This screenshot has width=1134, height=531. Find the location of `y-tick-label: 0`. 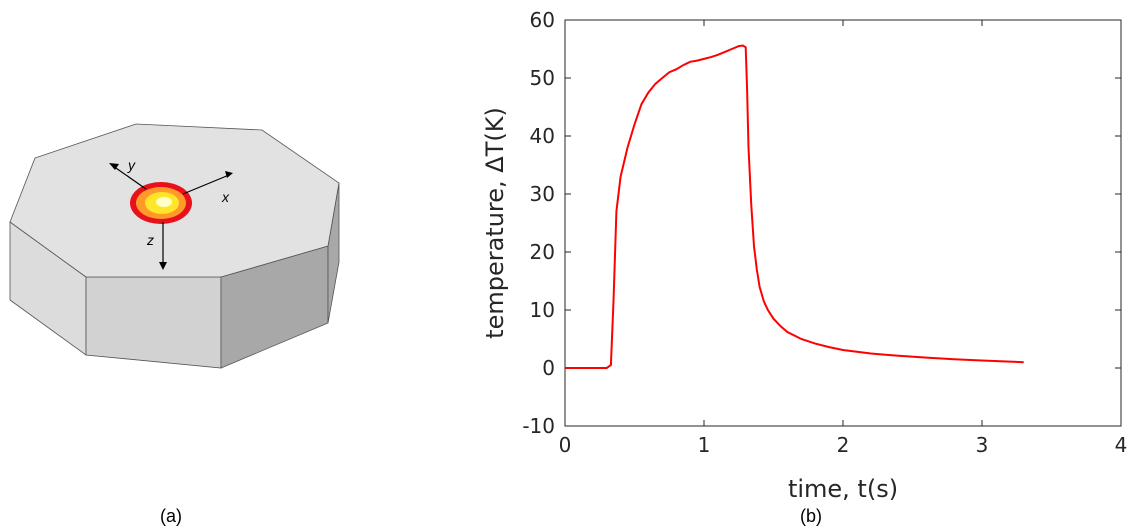

y-tick-label: 0 is located at coordinates (548, 368).